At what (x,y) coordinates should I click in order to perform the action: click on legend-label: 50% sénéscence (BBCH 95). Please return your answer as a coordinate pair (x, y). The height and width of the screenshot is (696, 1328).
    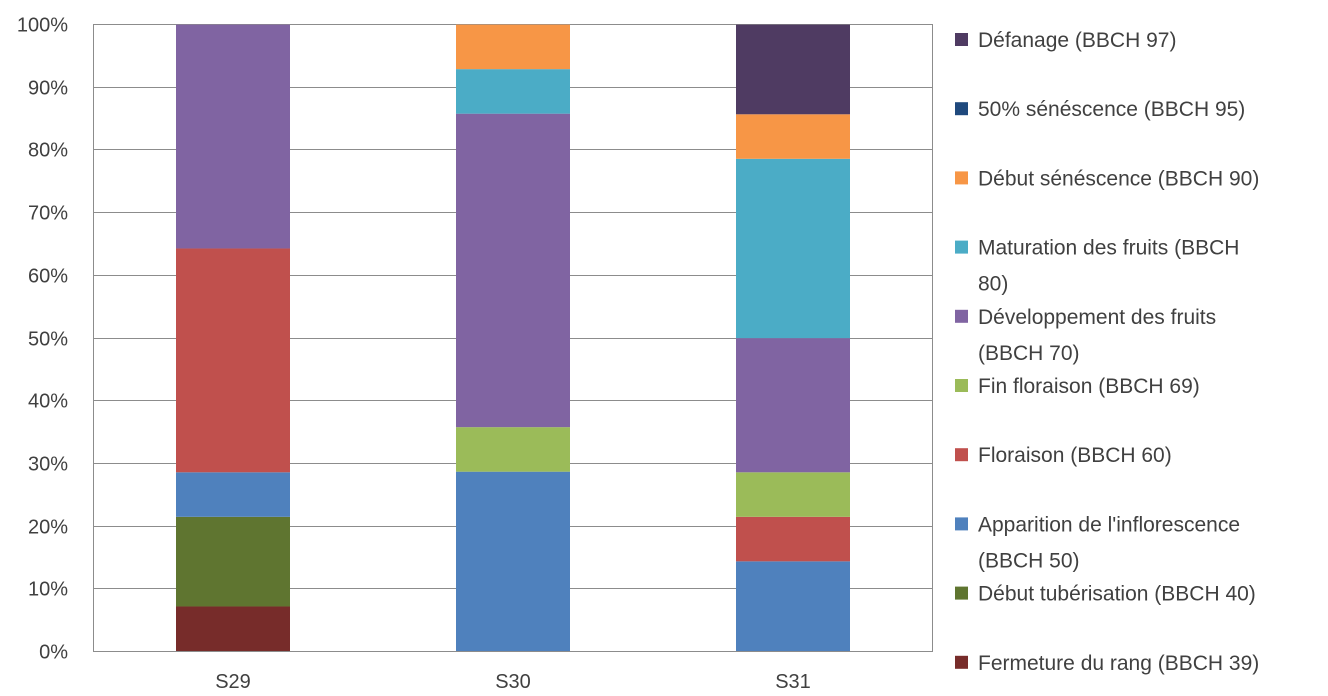
    Looking at the image, I should click on (1111, 109).